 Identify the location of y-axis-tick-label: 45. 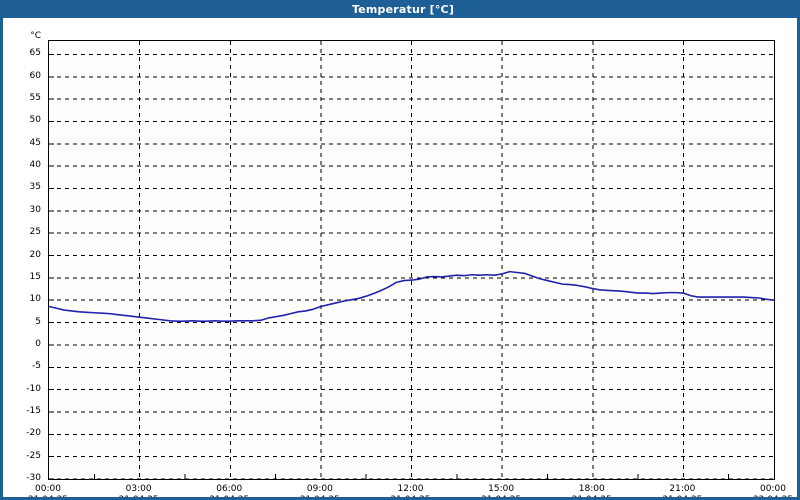
(35, 142).